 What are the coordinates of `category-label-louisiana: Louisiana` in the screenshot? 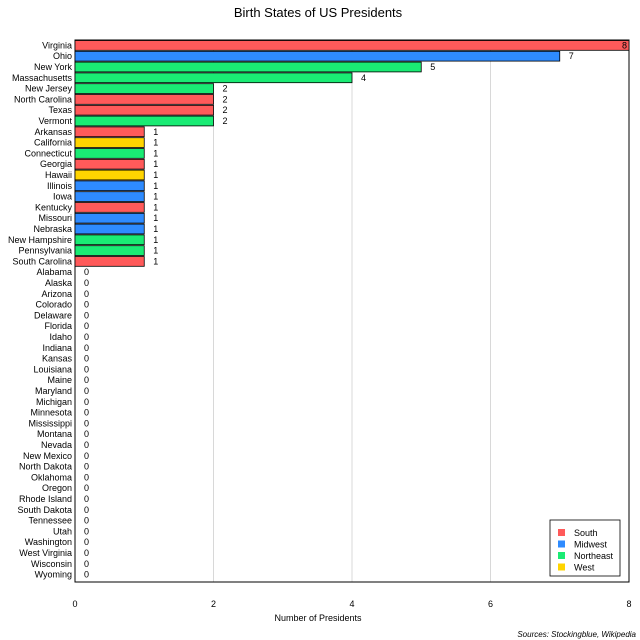 It's located at (52, 369).